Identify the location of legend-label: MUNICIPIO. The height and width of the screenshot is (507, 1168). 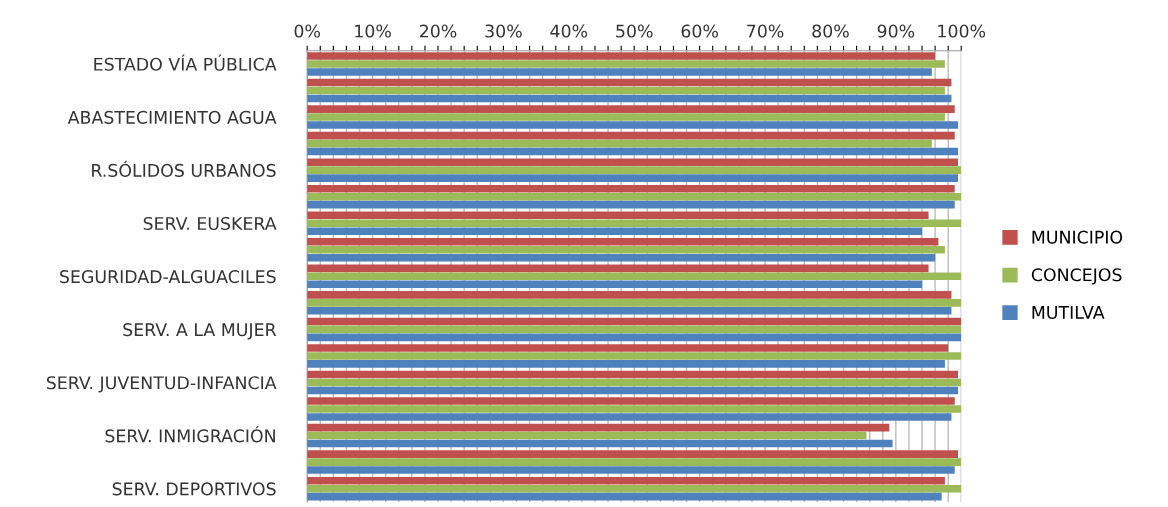
(1077, 237).